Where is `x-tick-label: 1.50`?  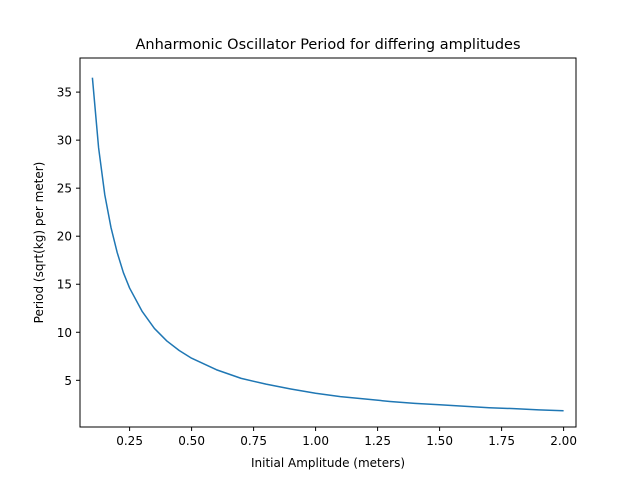 x-tick-label: 1.50 is located at coordinates (439, 441).